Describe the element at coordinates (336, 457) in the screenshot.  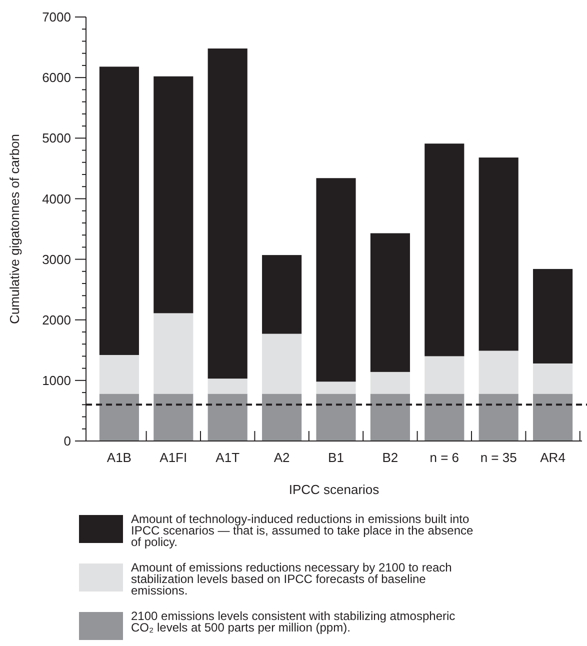
I see `x-tick-label: B1` at that location.